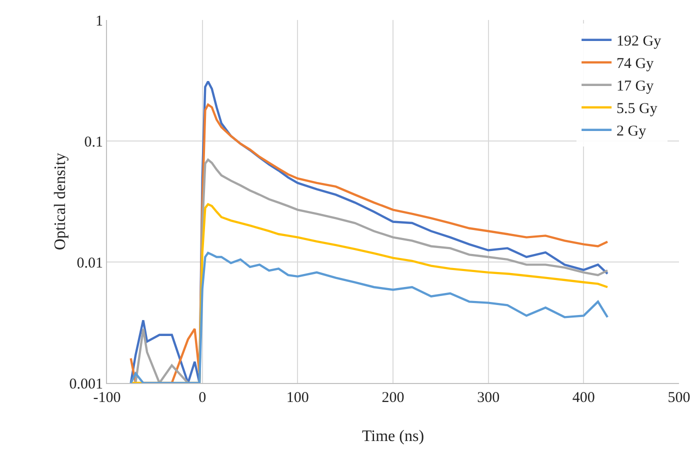  I want to click on legend-label: 5.5 Gy, so click(637, 109).